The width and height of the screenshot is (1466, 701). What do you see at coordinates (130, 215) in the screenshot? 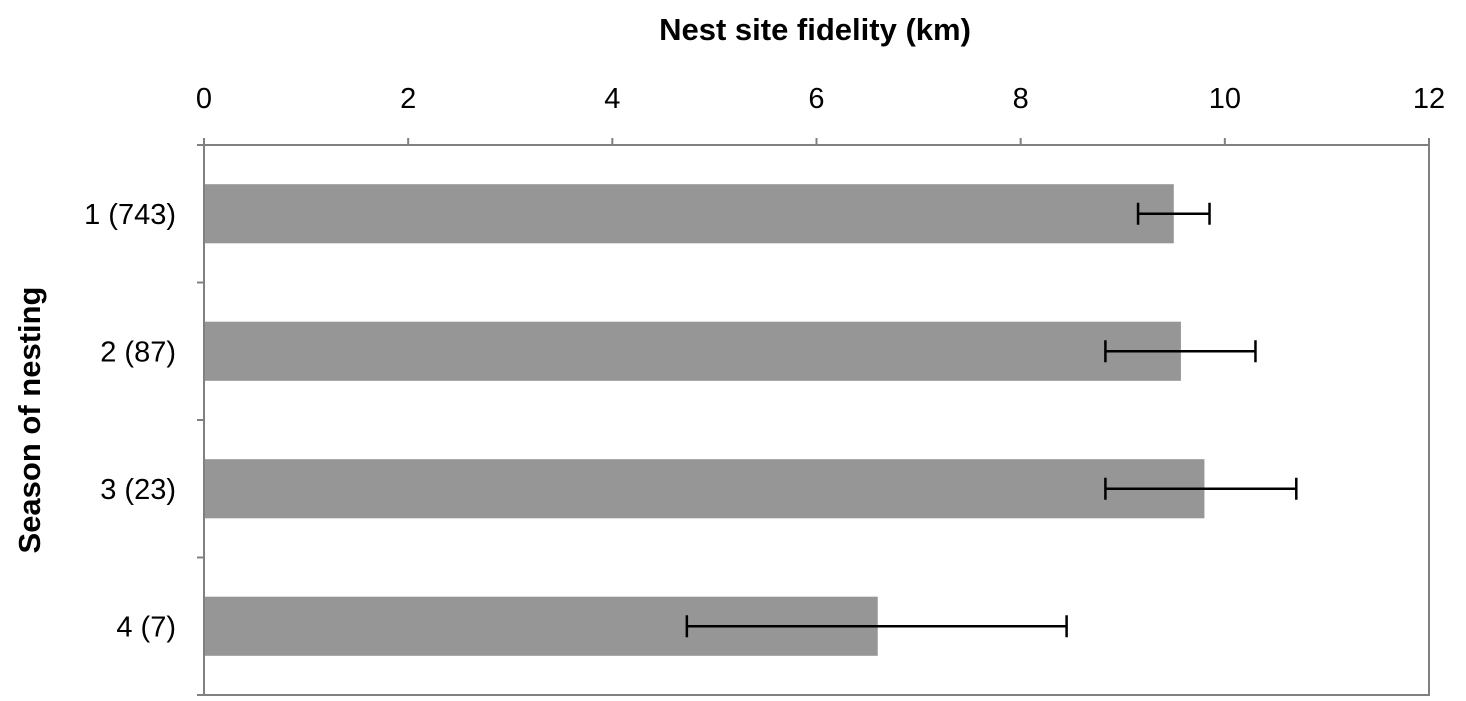
I see `category-label: 1 (743)` at bounding box center [130, 215].